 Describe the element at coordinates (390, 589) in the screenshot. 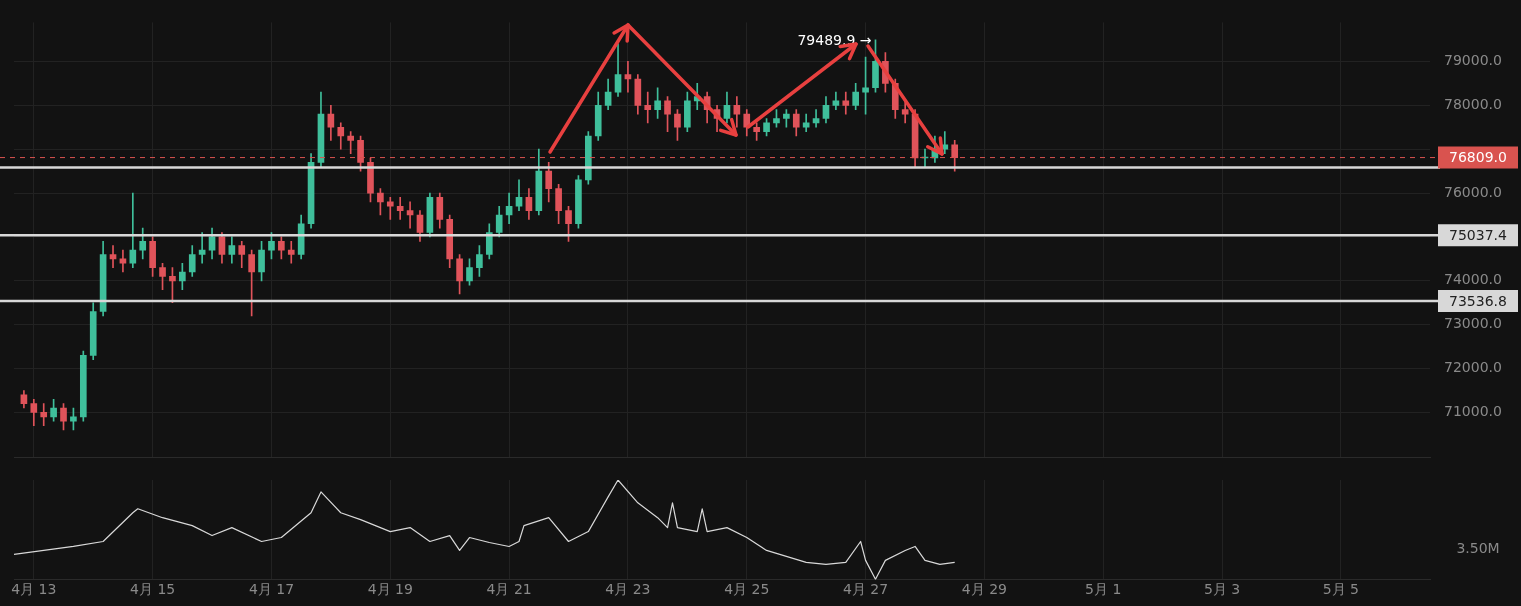

I see `x-tick-label: 4月 19` at that location.